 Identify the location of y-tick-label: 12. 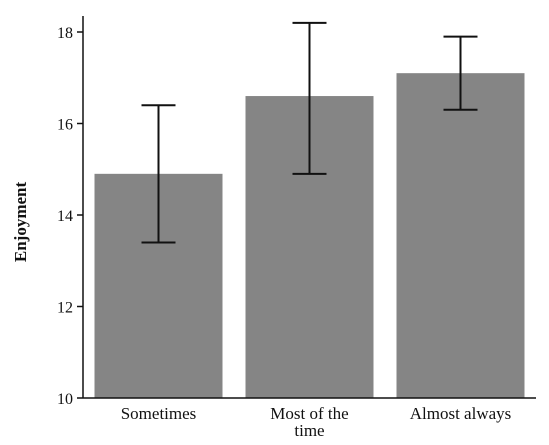
(65, 308).